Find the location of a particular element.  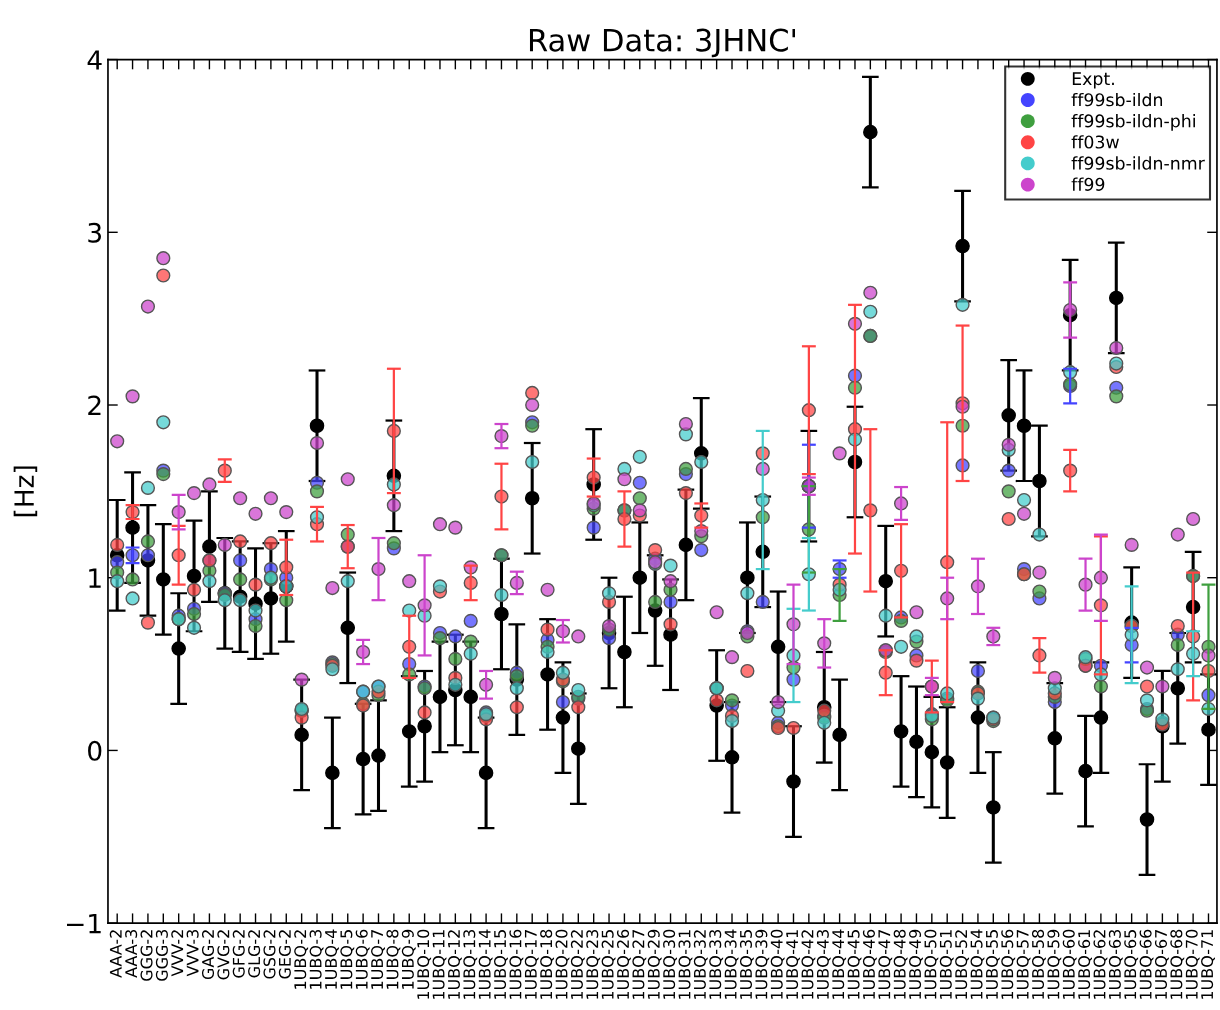

x-tick-label: 1UBQ-30 is located at coordinates (670, 964).